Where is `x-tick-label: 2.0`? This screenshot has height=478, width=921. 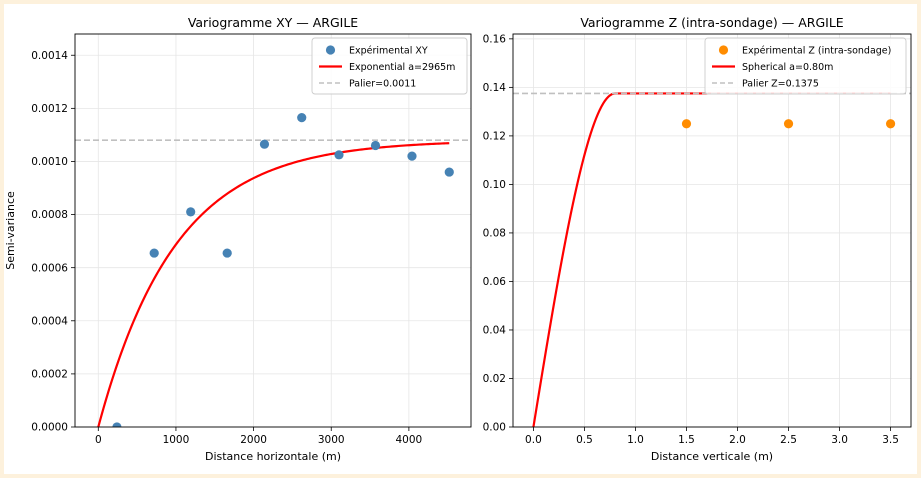
x-tick-label: 2.0 is located at coordinates (737, 440).